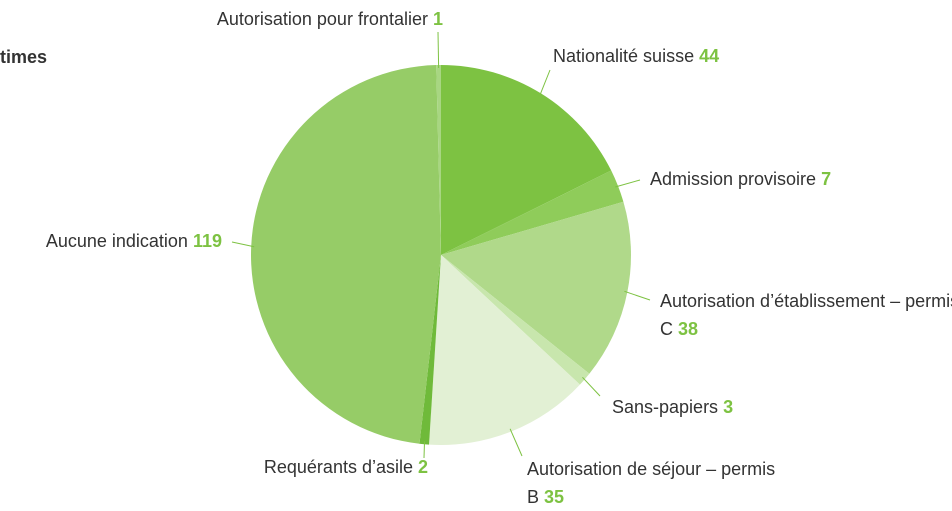 Image resolution: width=952 pixels, height=511 pixels. What do you see at coordinates (669, 329) in the screenshot?
I see `label-line: C` at bounding box center [669, 329].